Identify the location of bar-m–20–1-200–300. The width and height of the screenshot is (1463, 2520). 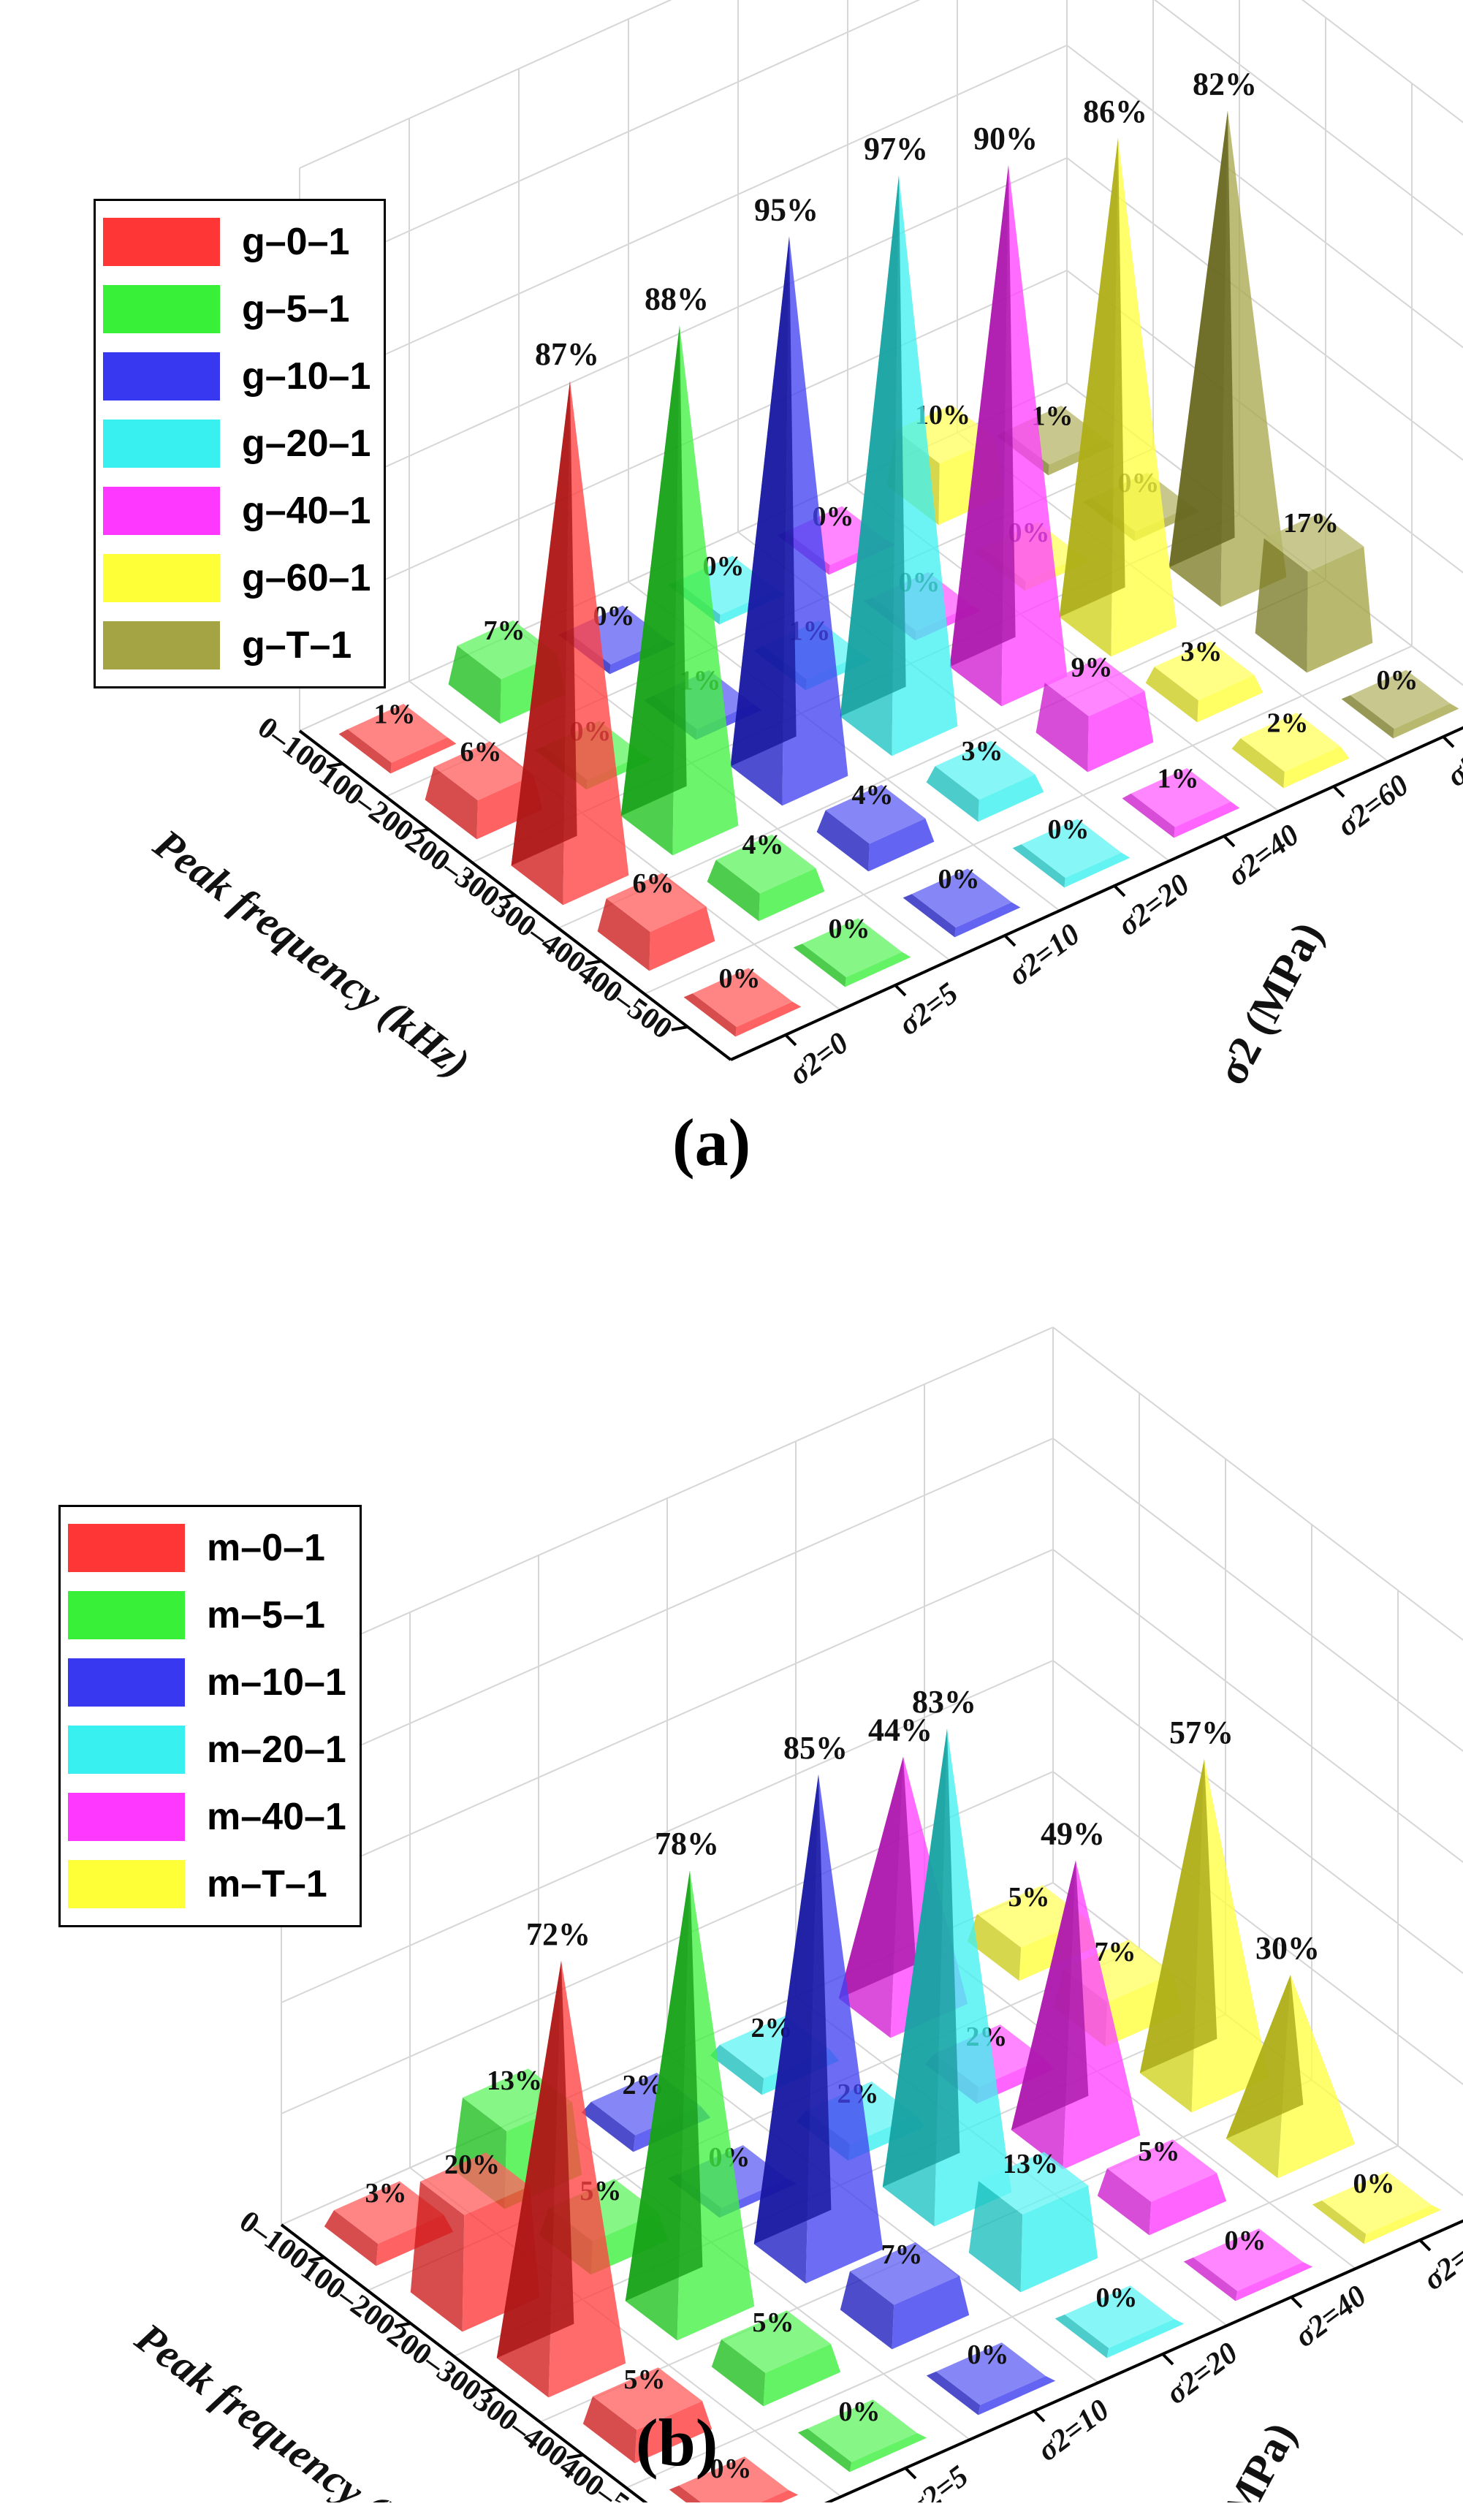
(947, 1977).